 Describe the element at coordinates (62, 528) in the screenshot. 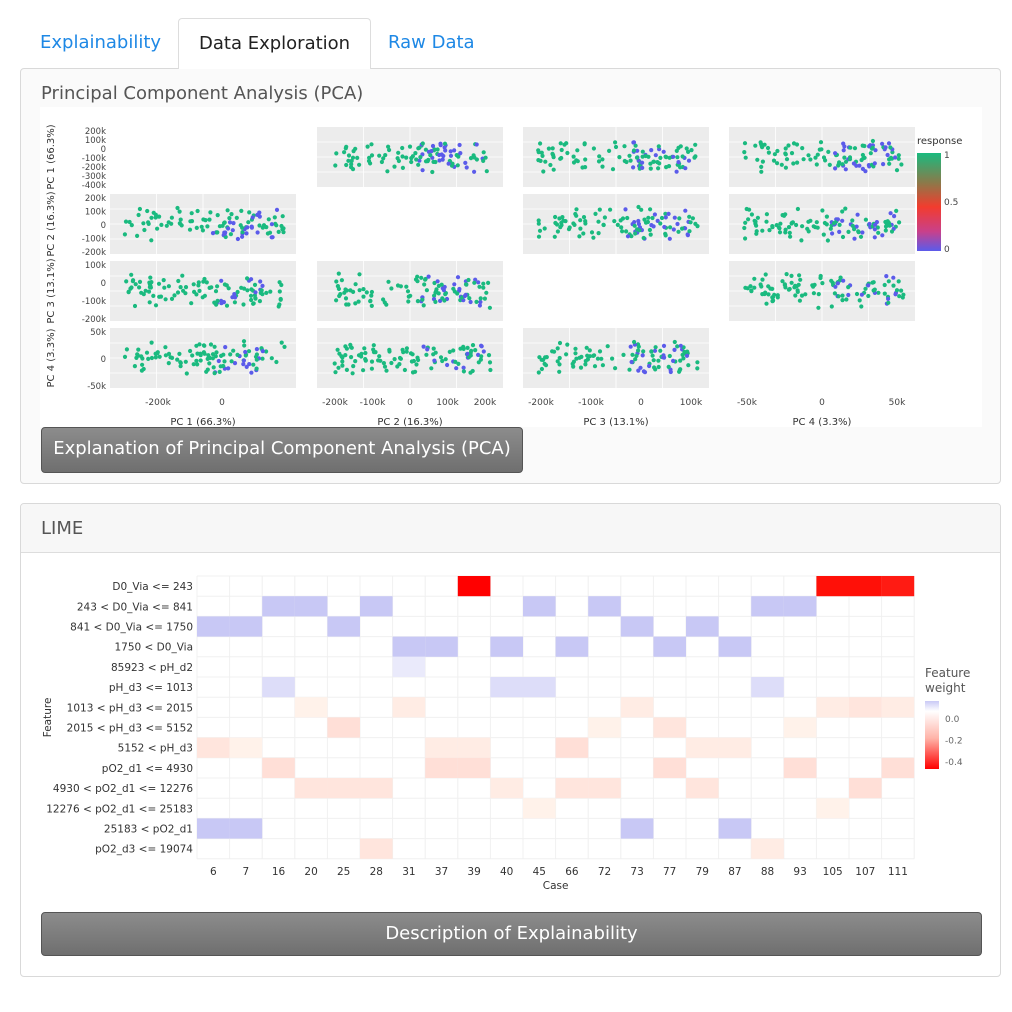

I see `lime-title: LIME` at that location.